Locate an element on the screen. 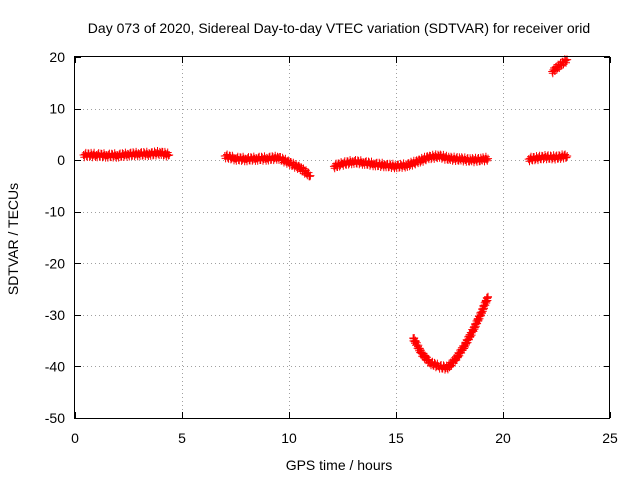 The width and height of the screenshot is (640, 480). y-tick-label: 20 is located at coordinates (57, 57).